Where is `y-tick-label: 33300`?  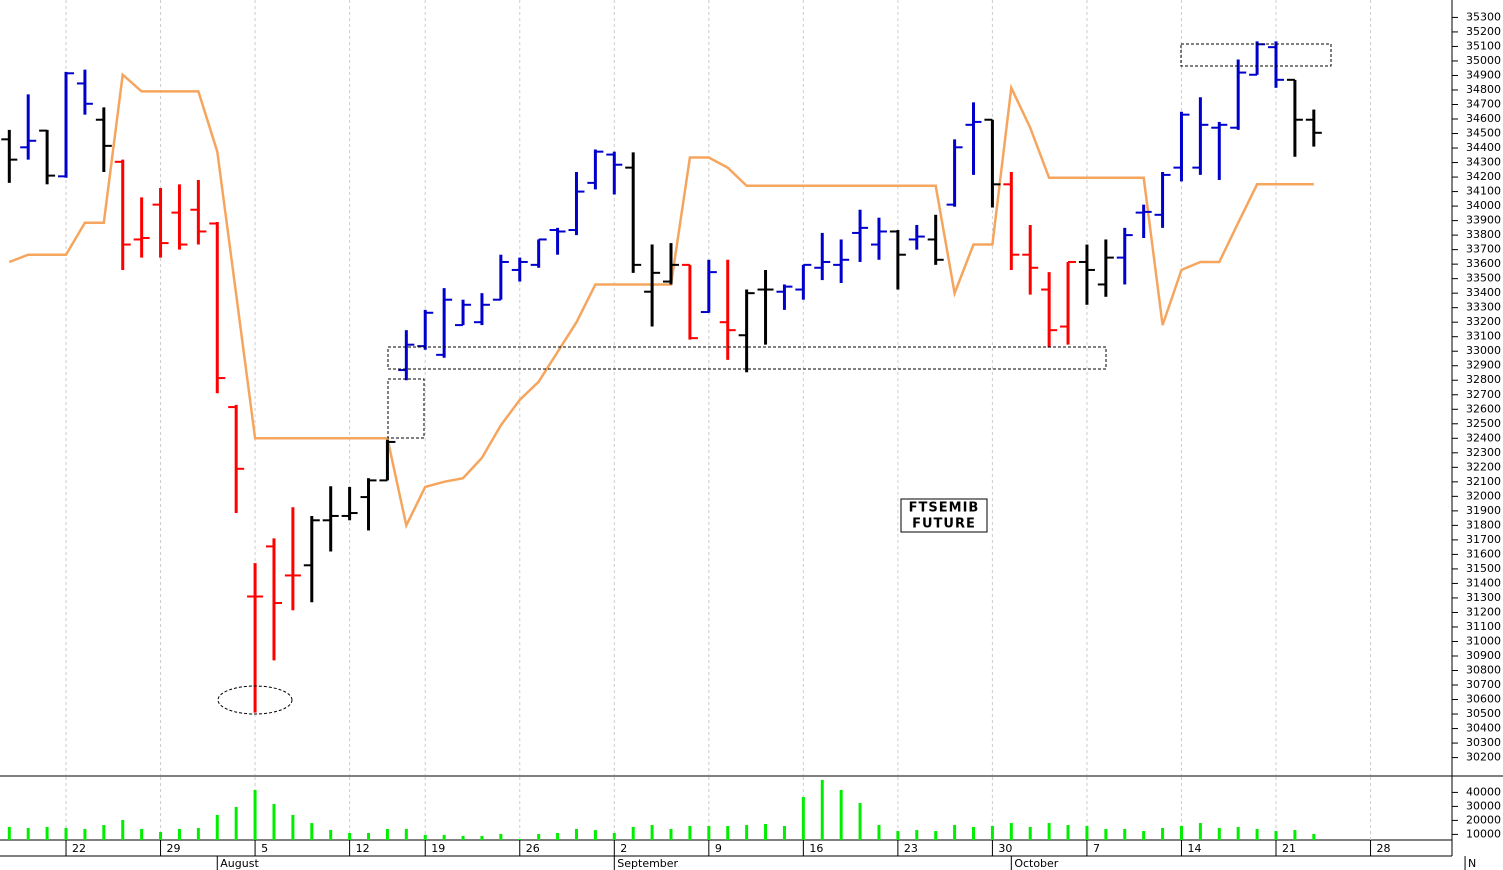 y-tick-label: 33300 is located at coordinates (1483, 307).